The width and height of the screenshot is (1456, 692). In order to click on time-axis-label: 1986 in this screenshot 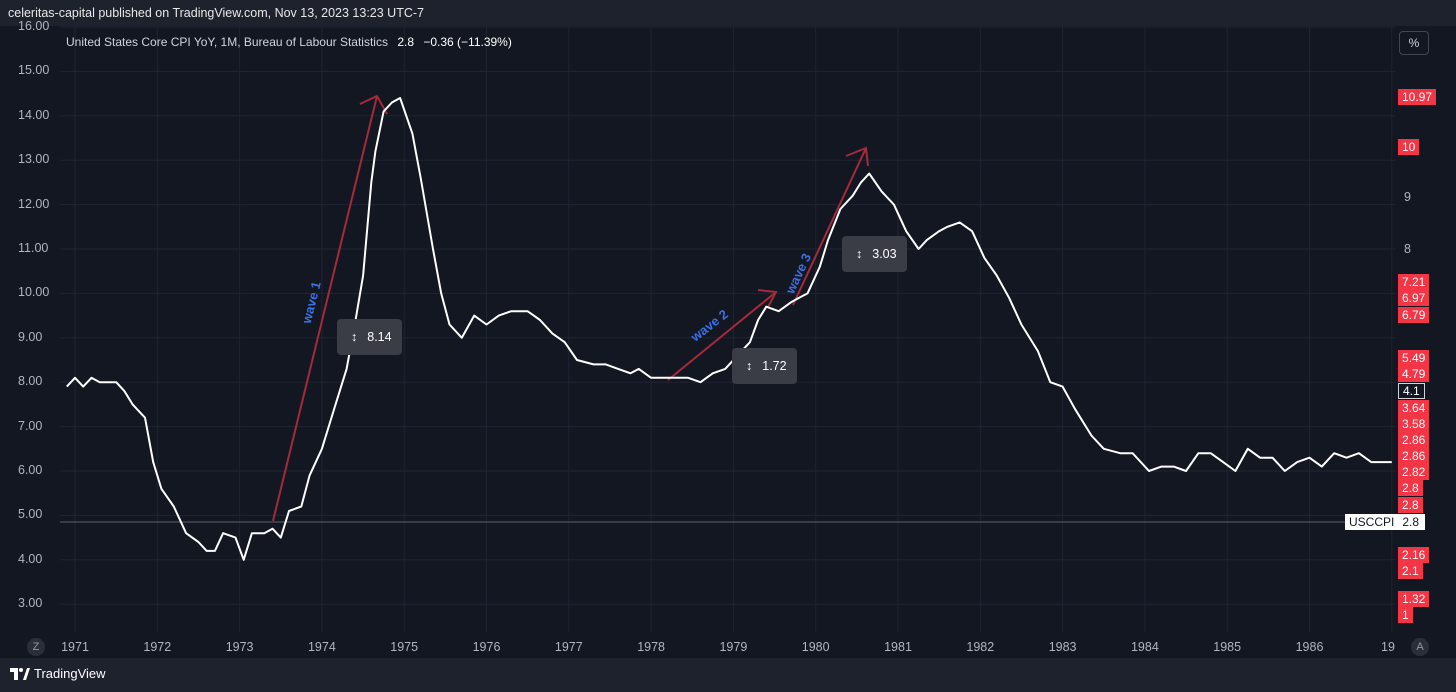, I will do `click(1309, 647)`.